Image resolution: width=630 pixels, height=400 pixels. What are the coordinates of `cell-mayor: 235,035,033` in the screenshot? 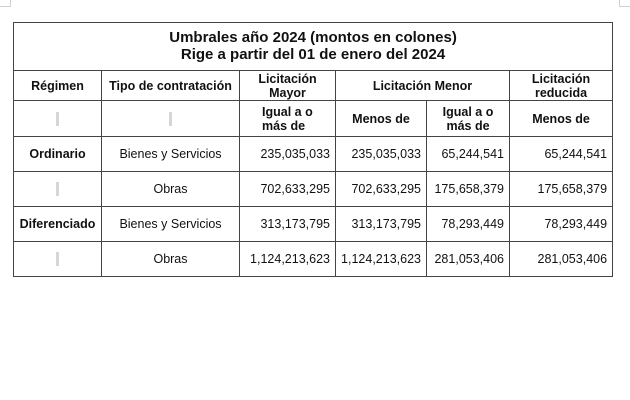 It's located at (287, 154).